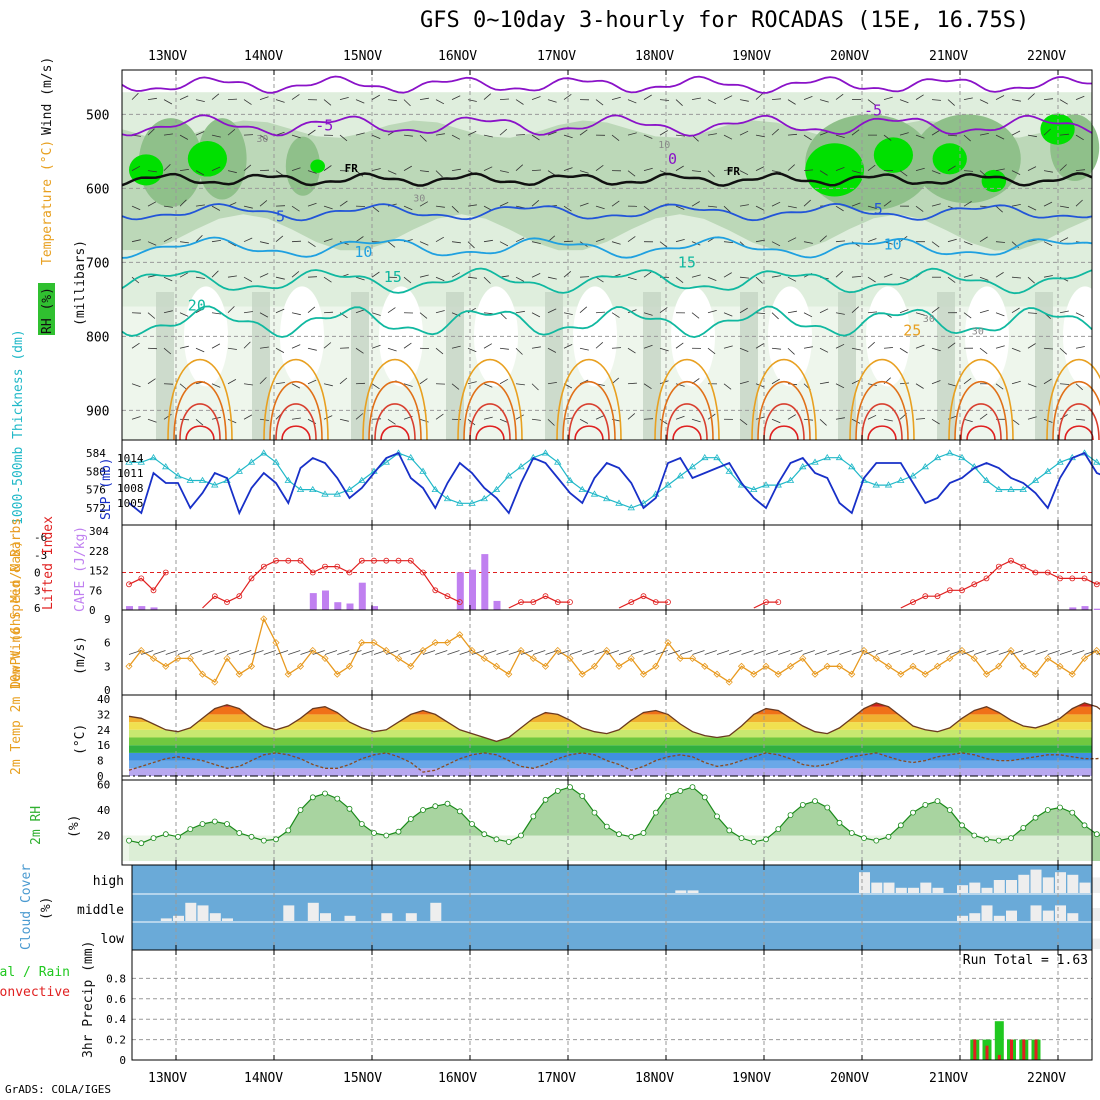 The image size is (1100, 1100). What do you see at coordinates (47, 202) in the screenshot?
I see `temperature-axis-label: Temperature (°C)` at bounding box center [47, 202].